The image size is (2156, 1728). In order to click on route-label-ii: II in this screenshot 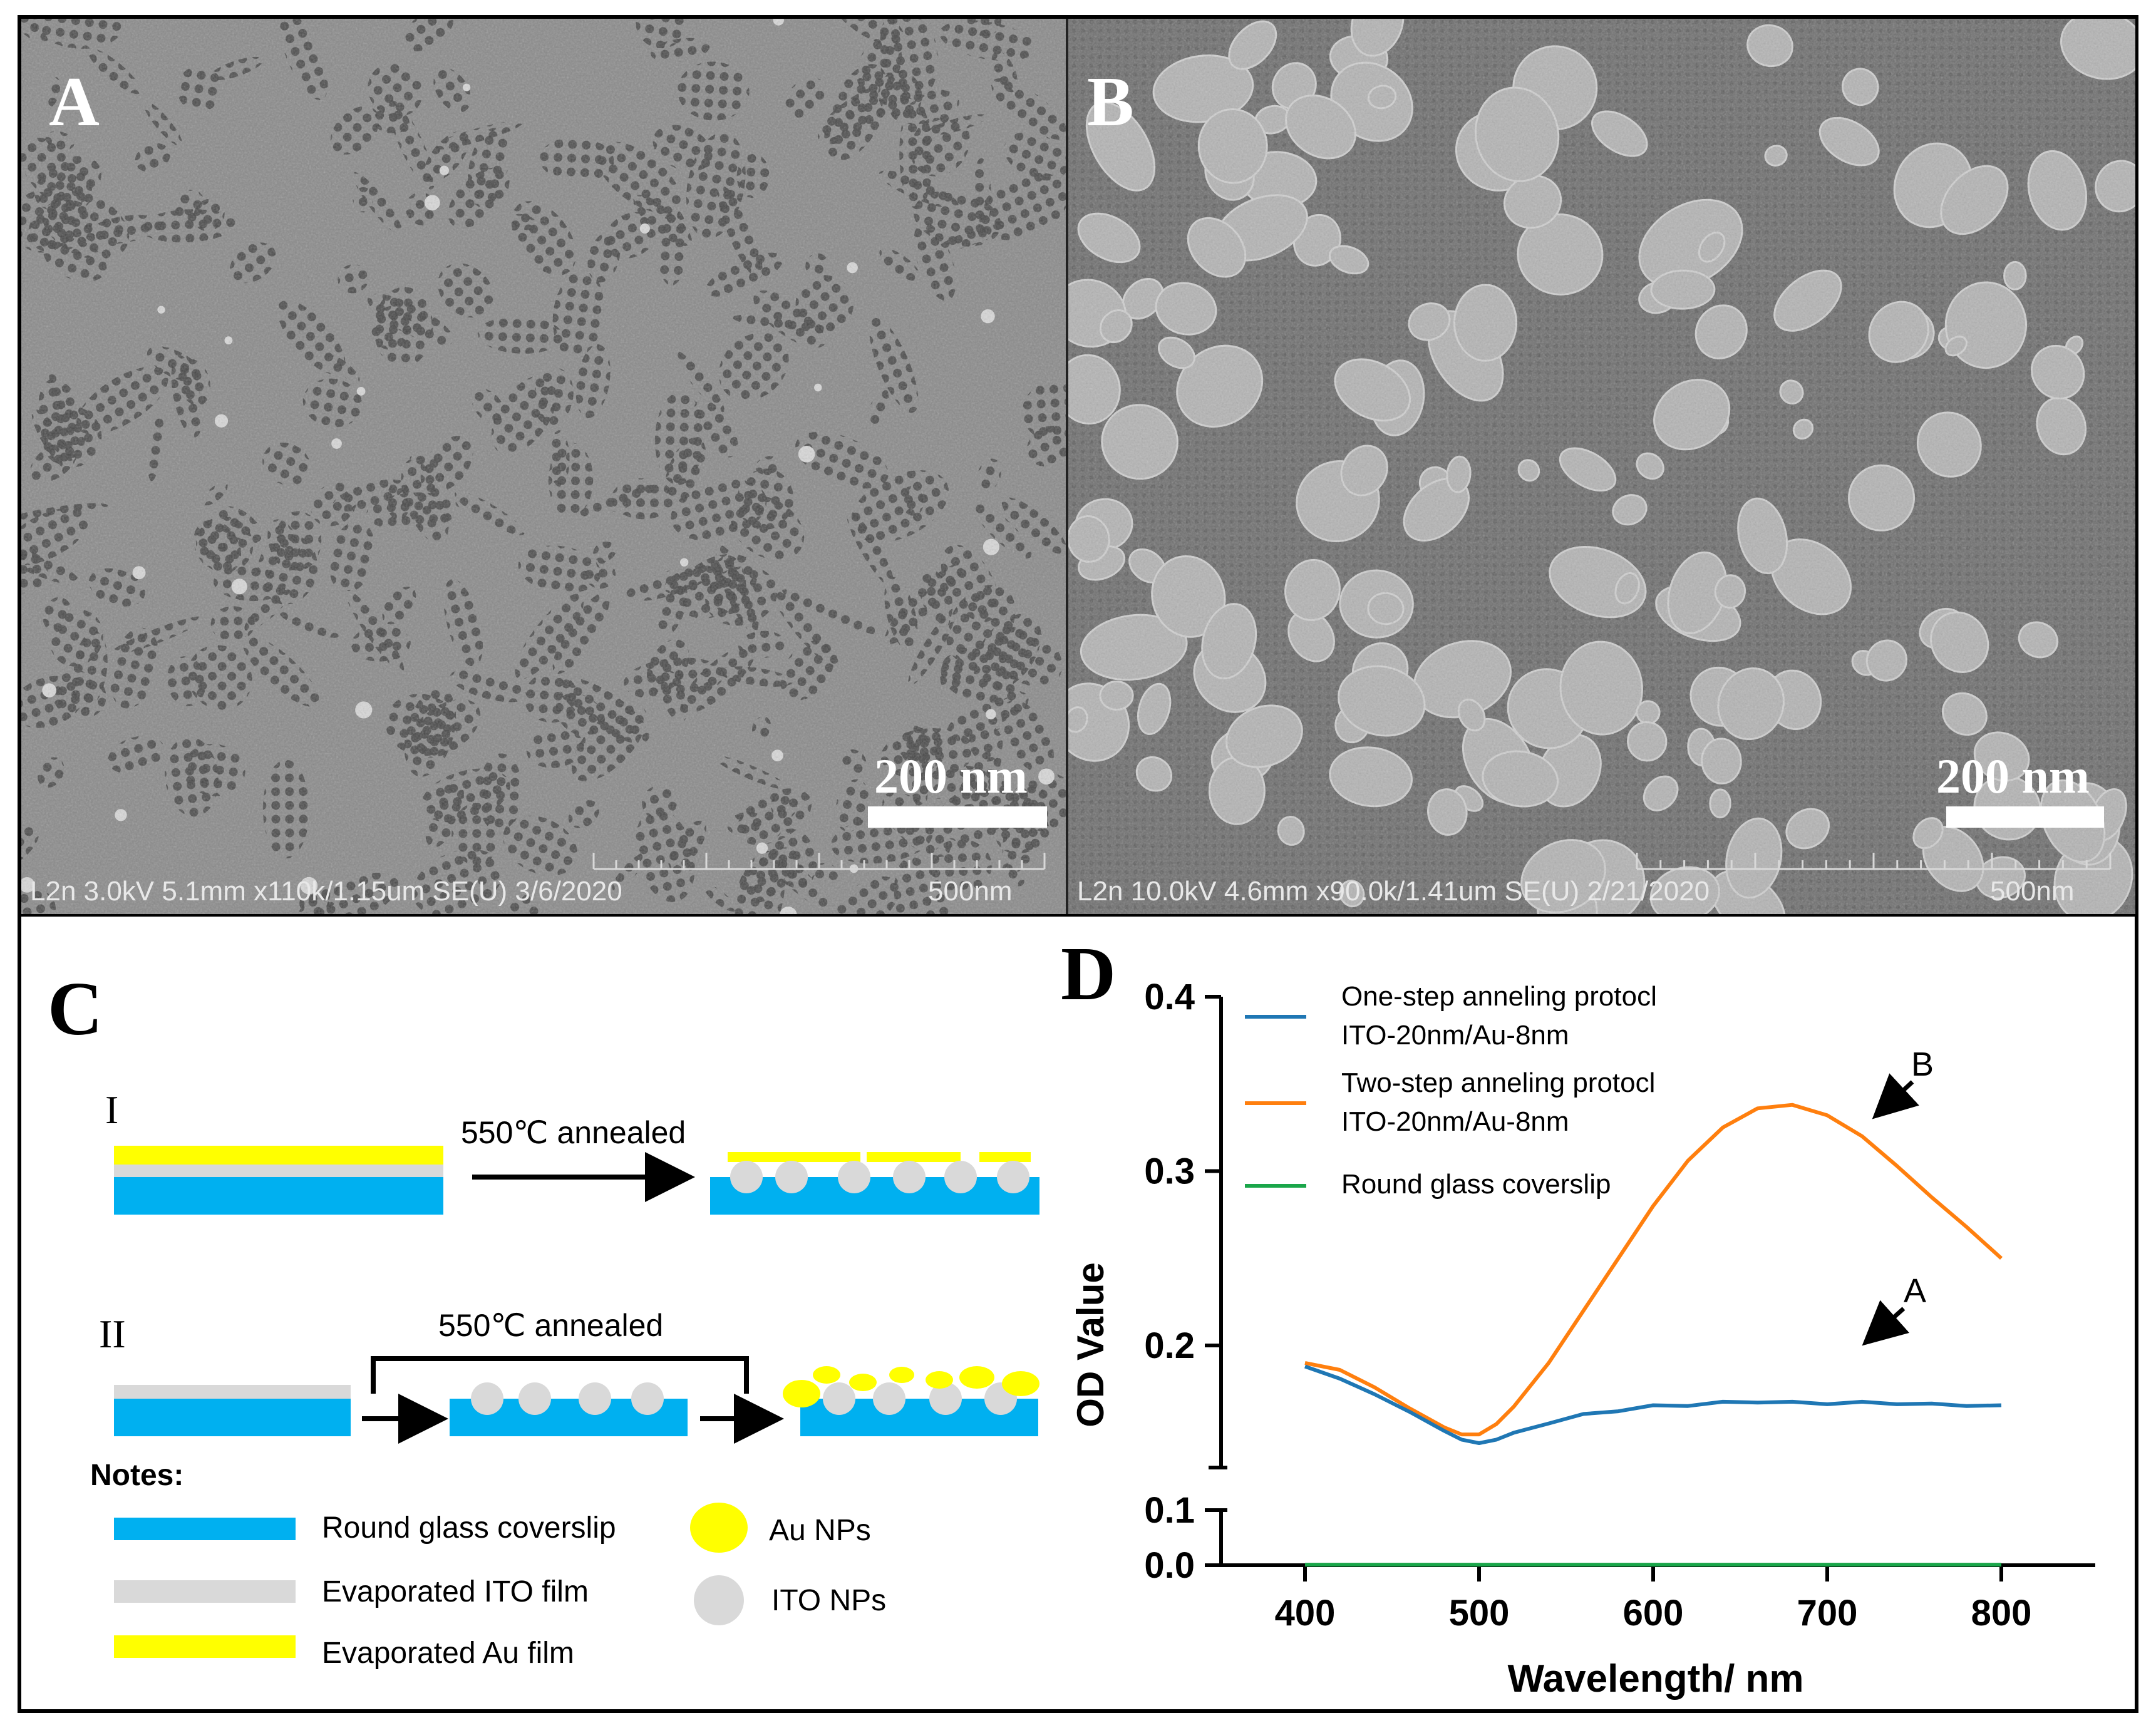, I will do `click(112, 1334)`.